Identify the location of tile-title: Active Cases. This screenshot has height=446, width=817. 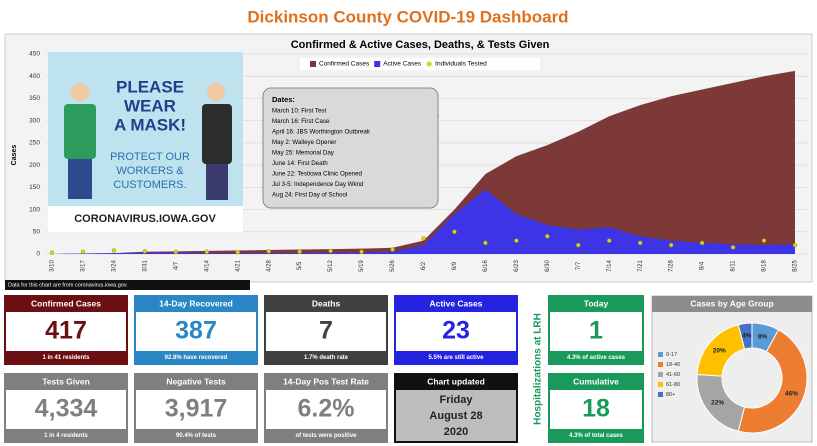
(456, 303).